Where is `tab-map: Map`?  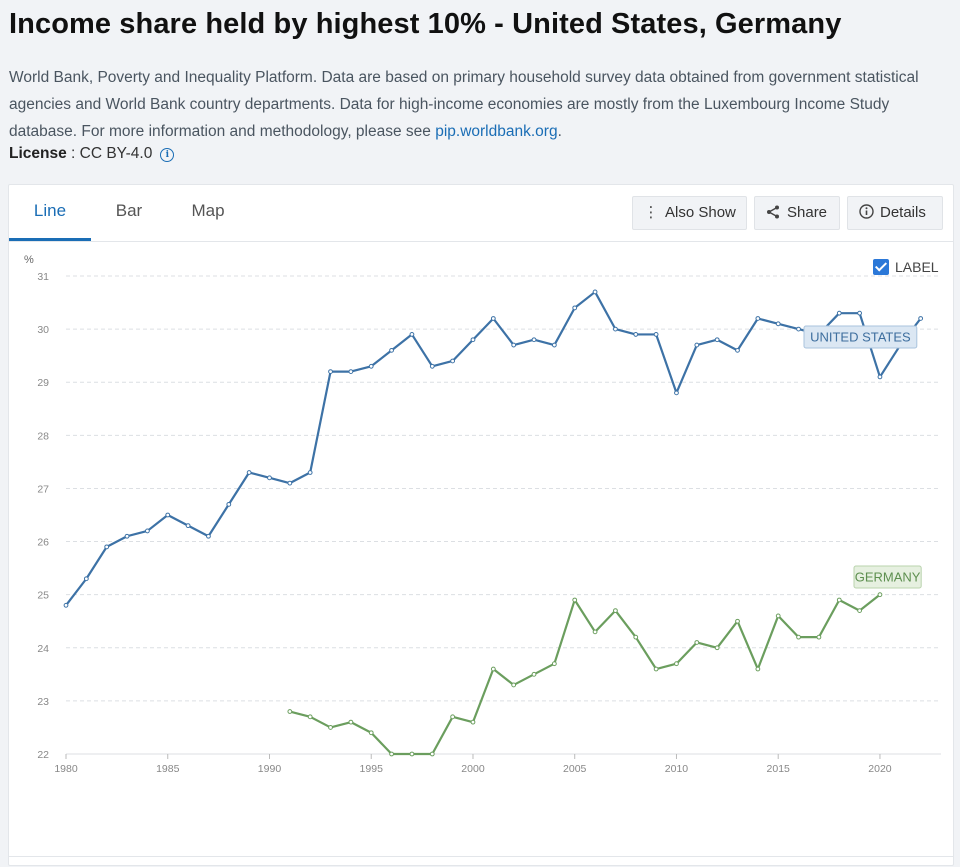 tab-map: Map is located at coordinates (208, 210).